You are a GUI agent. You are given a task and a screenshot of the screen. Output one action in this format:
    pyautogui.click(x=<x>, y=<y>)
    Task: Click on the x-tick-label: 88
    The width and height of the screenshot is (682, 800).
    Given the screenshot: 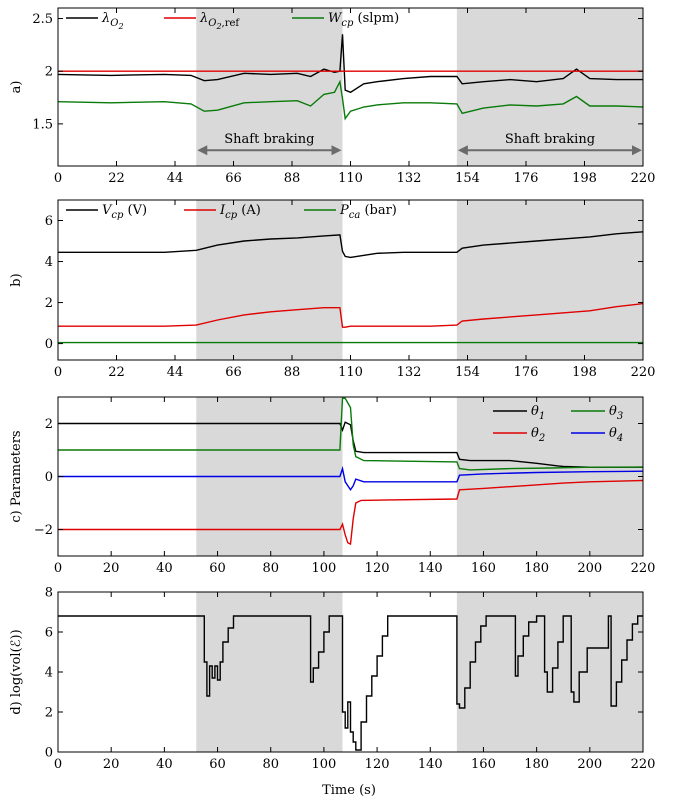 What is the action you would take?
    pyautogui.click(x=292, y=178)
    